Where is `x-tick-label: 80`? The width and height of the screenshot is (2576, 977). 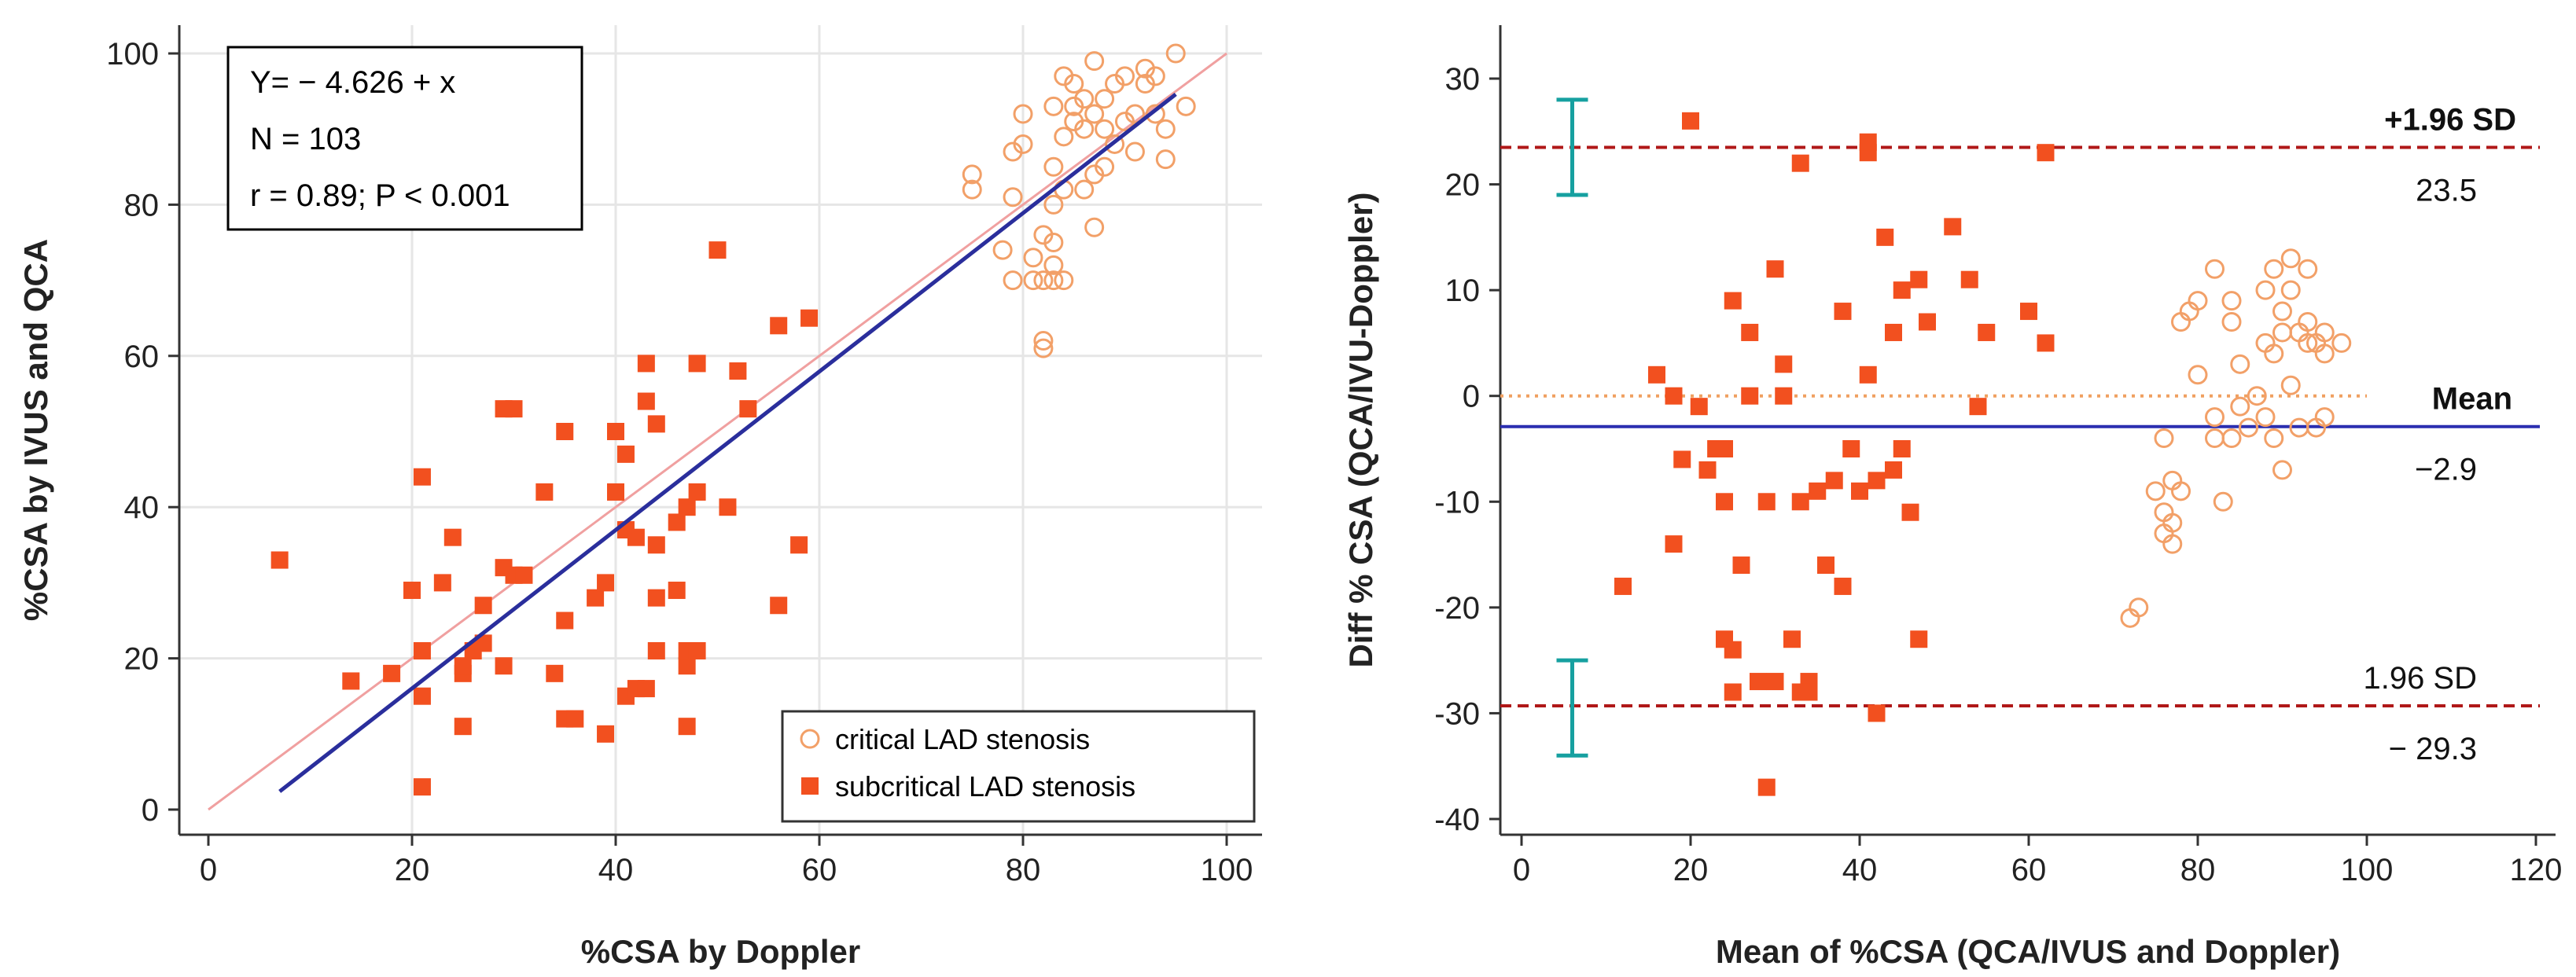 x-tick-label: 80 is located at coordinates (2198, 870).